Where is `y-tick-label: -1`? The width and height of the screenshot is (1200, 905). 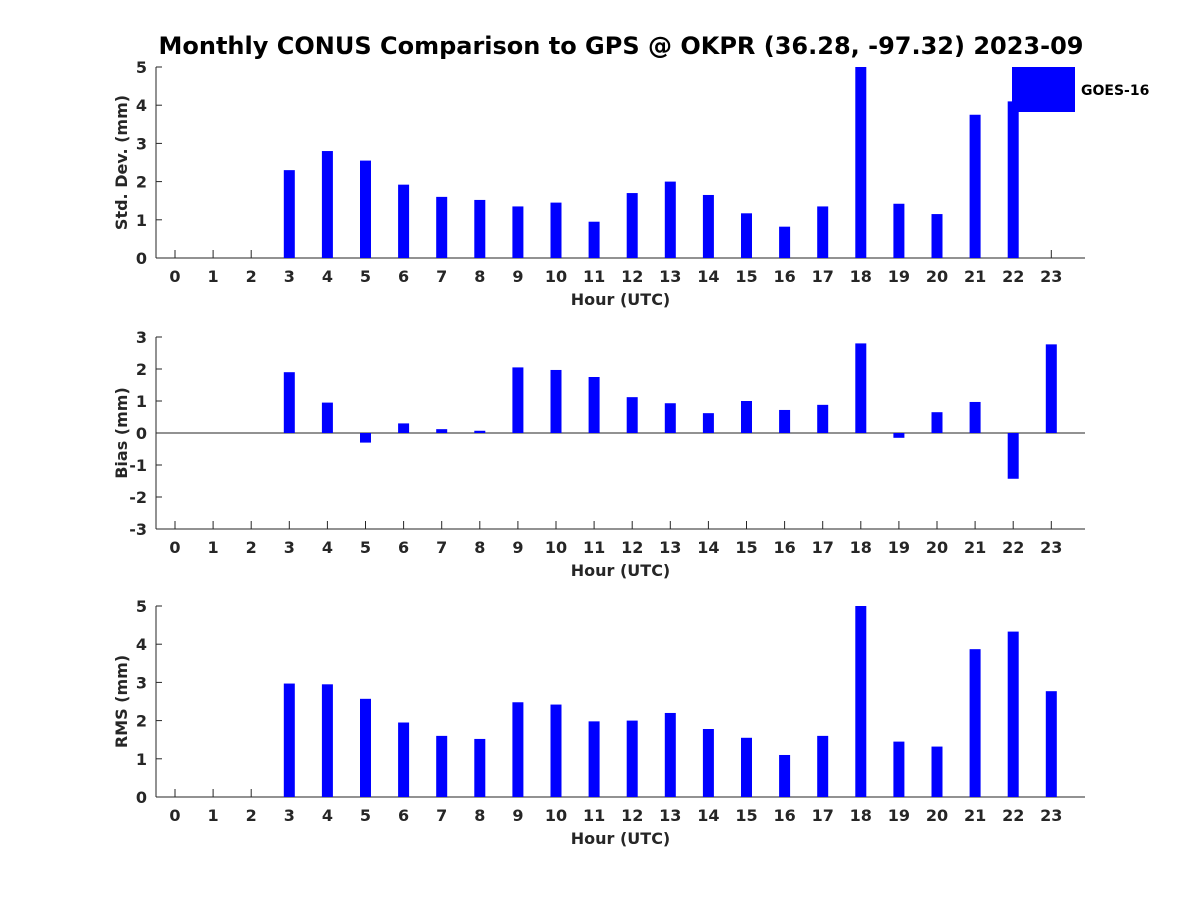
y-tick-label: -1 is located at coordinates (138, 465).